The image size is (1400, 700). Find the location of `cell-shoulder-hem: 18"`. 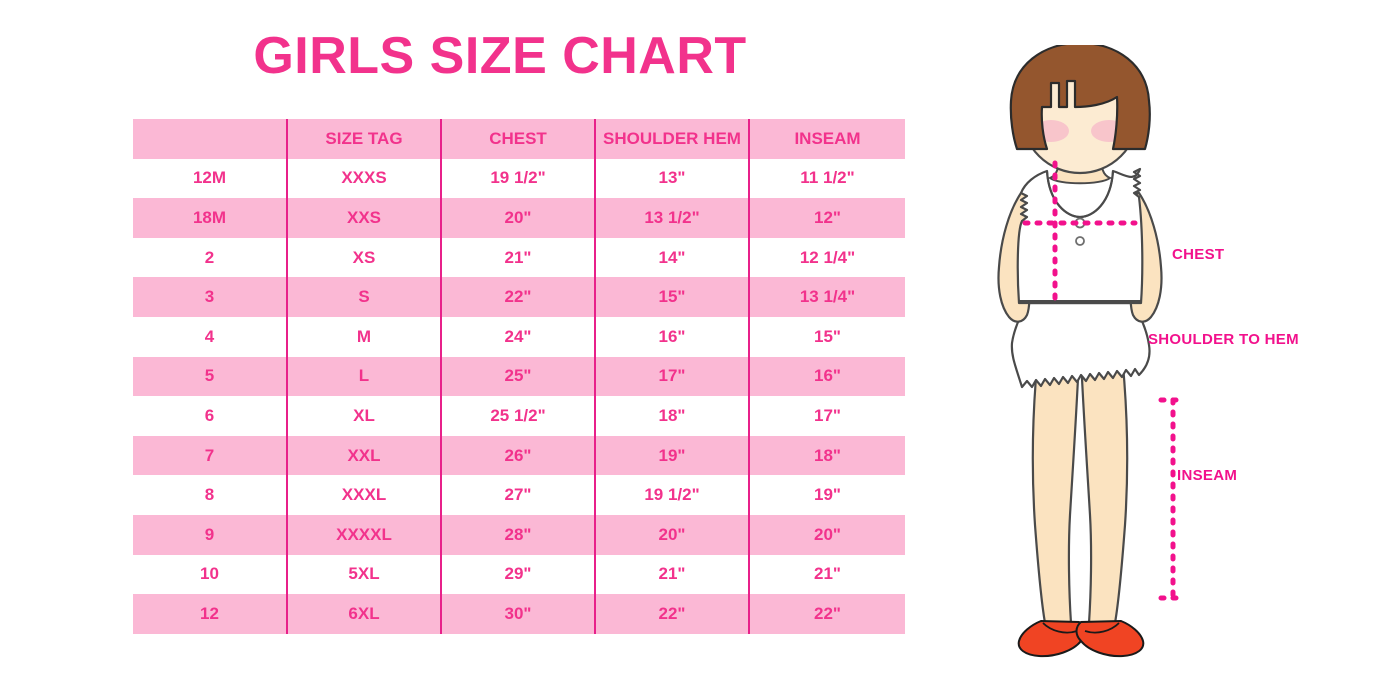

cell-shoulder-hem: 18" is located at coordinates (671, 416).